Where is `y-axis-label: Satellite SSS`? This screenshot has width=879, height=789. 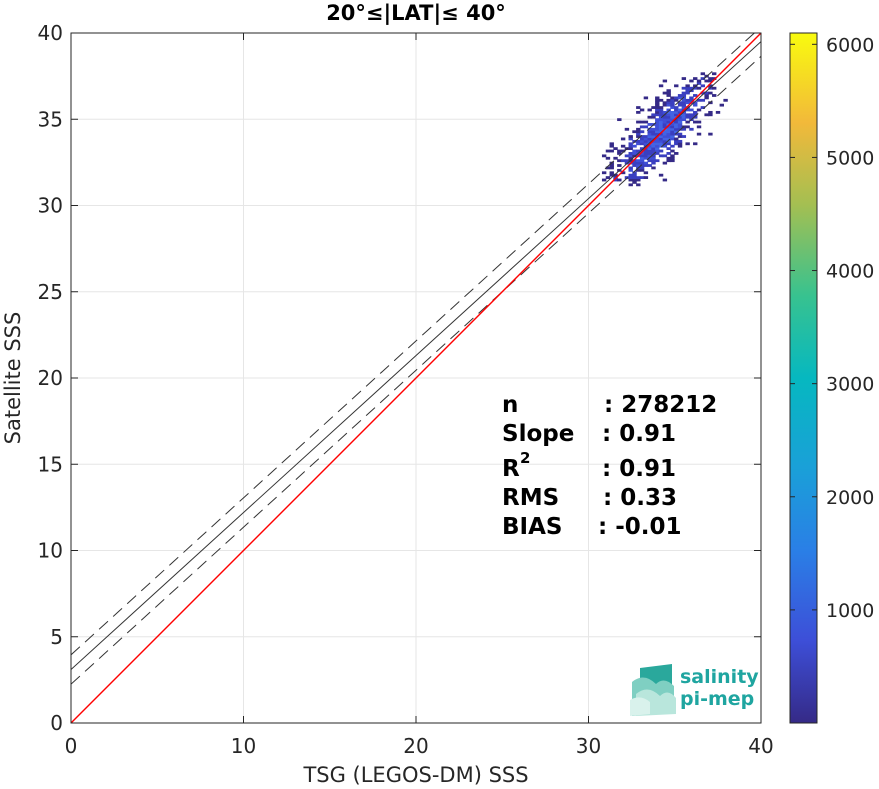
y-axis-label: Satellite SSS is located at coordinates (13, 378).